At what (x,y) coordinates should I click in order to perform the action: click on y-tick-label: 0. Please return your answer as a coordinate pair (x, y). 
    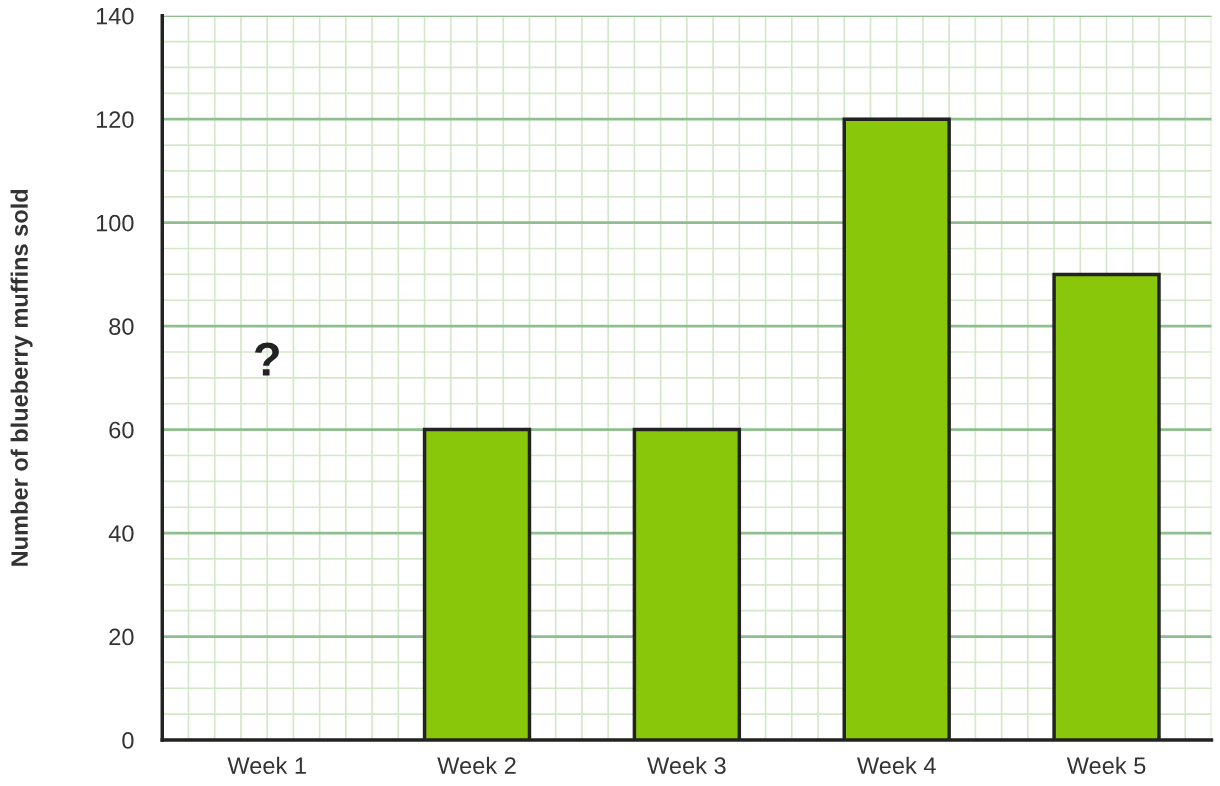
    Looking at the image, I should click on (128, 740).